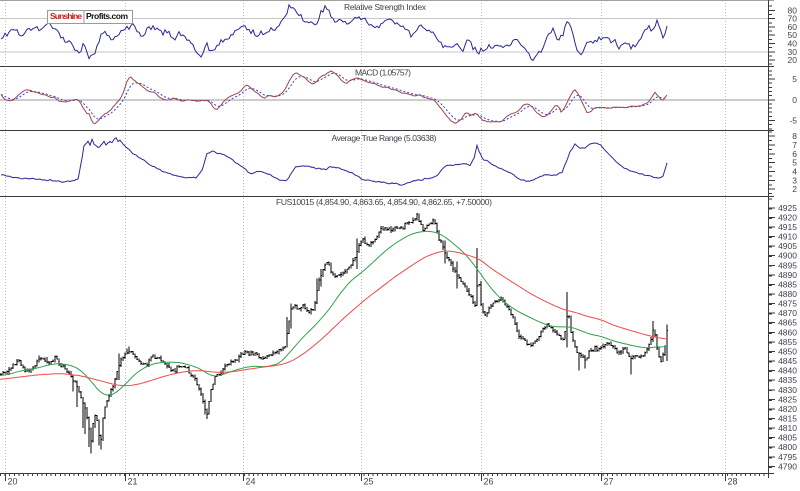  Describe the element at coordinates (787, 419) in the screenshot. I see `svg-text: 4815` at that location.